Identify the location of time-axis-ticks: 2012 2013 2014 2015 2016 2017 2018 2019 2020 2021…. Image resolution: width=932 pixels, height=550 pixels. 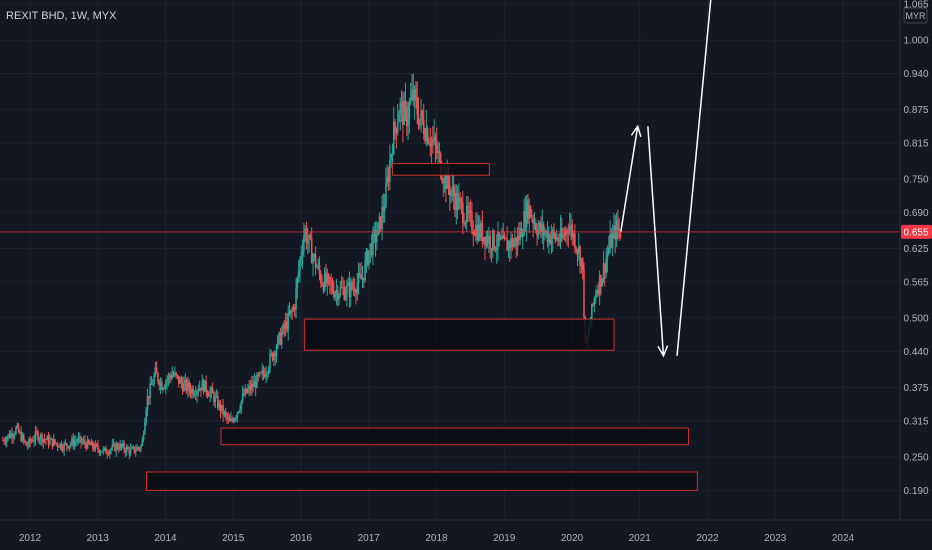
(437, 538).